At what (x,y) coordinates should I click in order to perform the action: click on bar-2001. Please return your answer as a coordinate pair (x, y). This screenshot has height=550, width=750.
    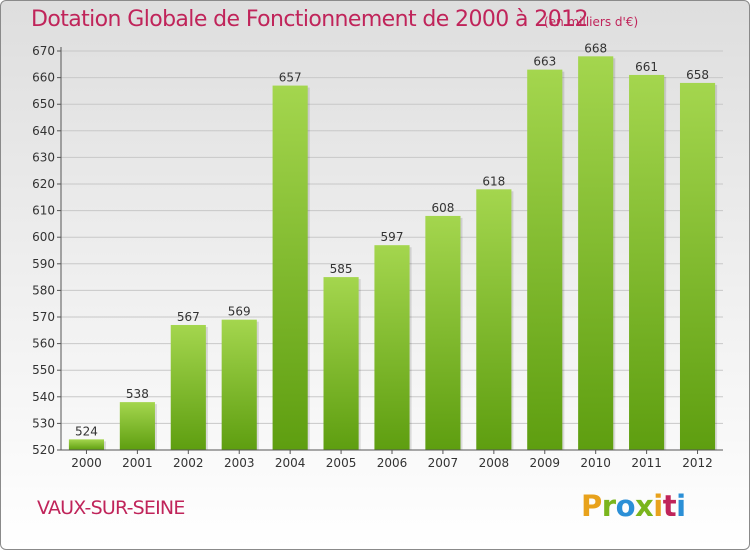
    Looking at the image, I should click on (137, 426).